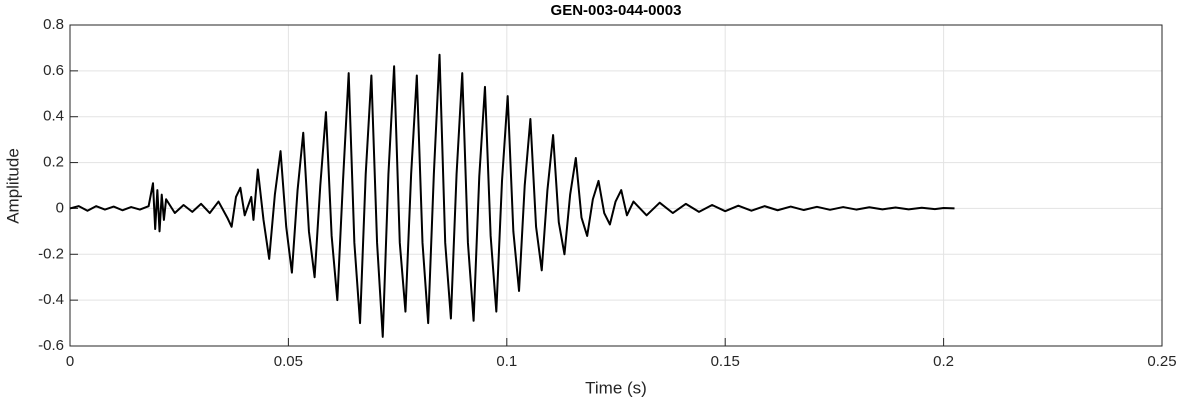 The image size is (1182, 409). Describe the element at coordinates (943, 361) in the screenshot. I see `x-tick-label: 0.2` at that location.